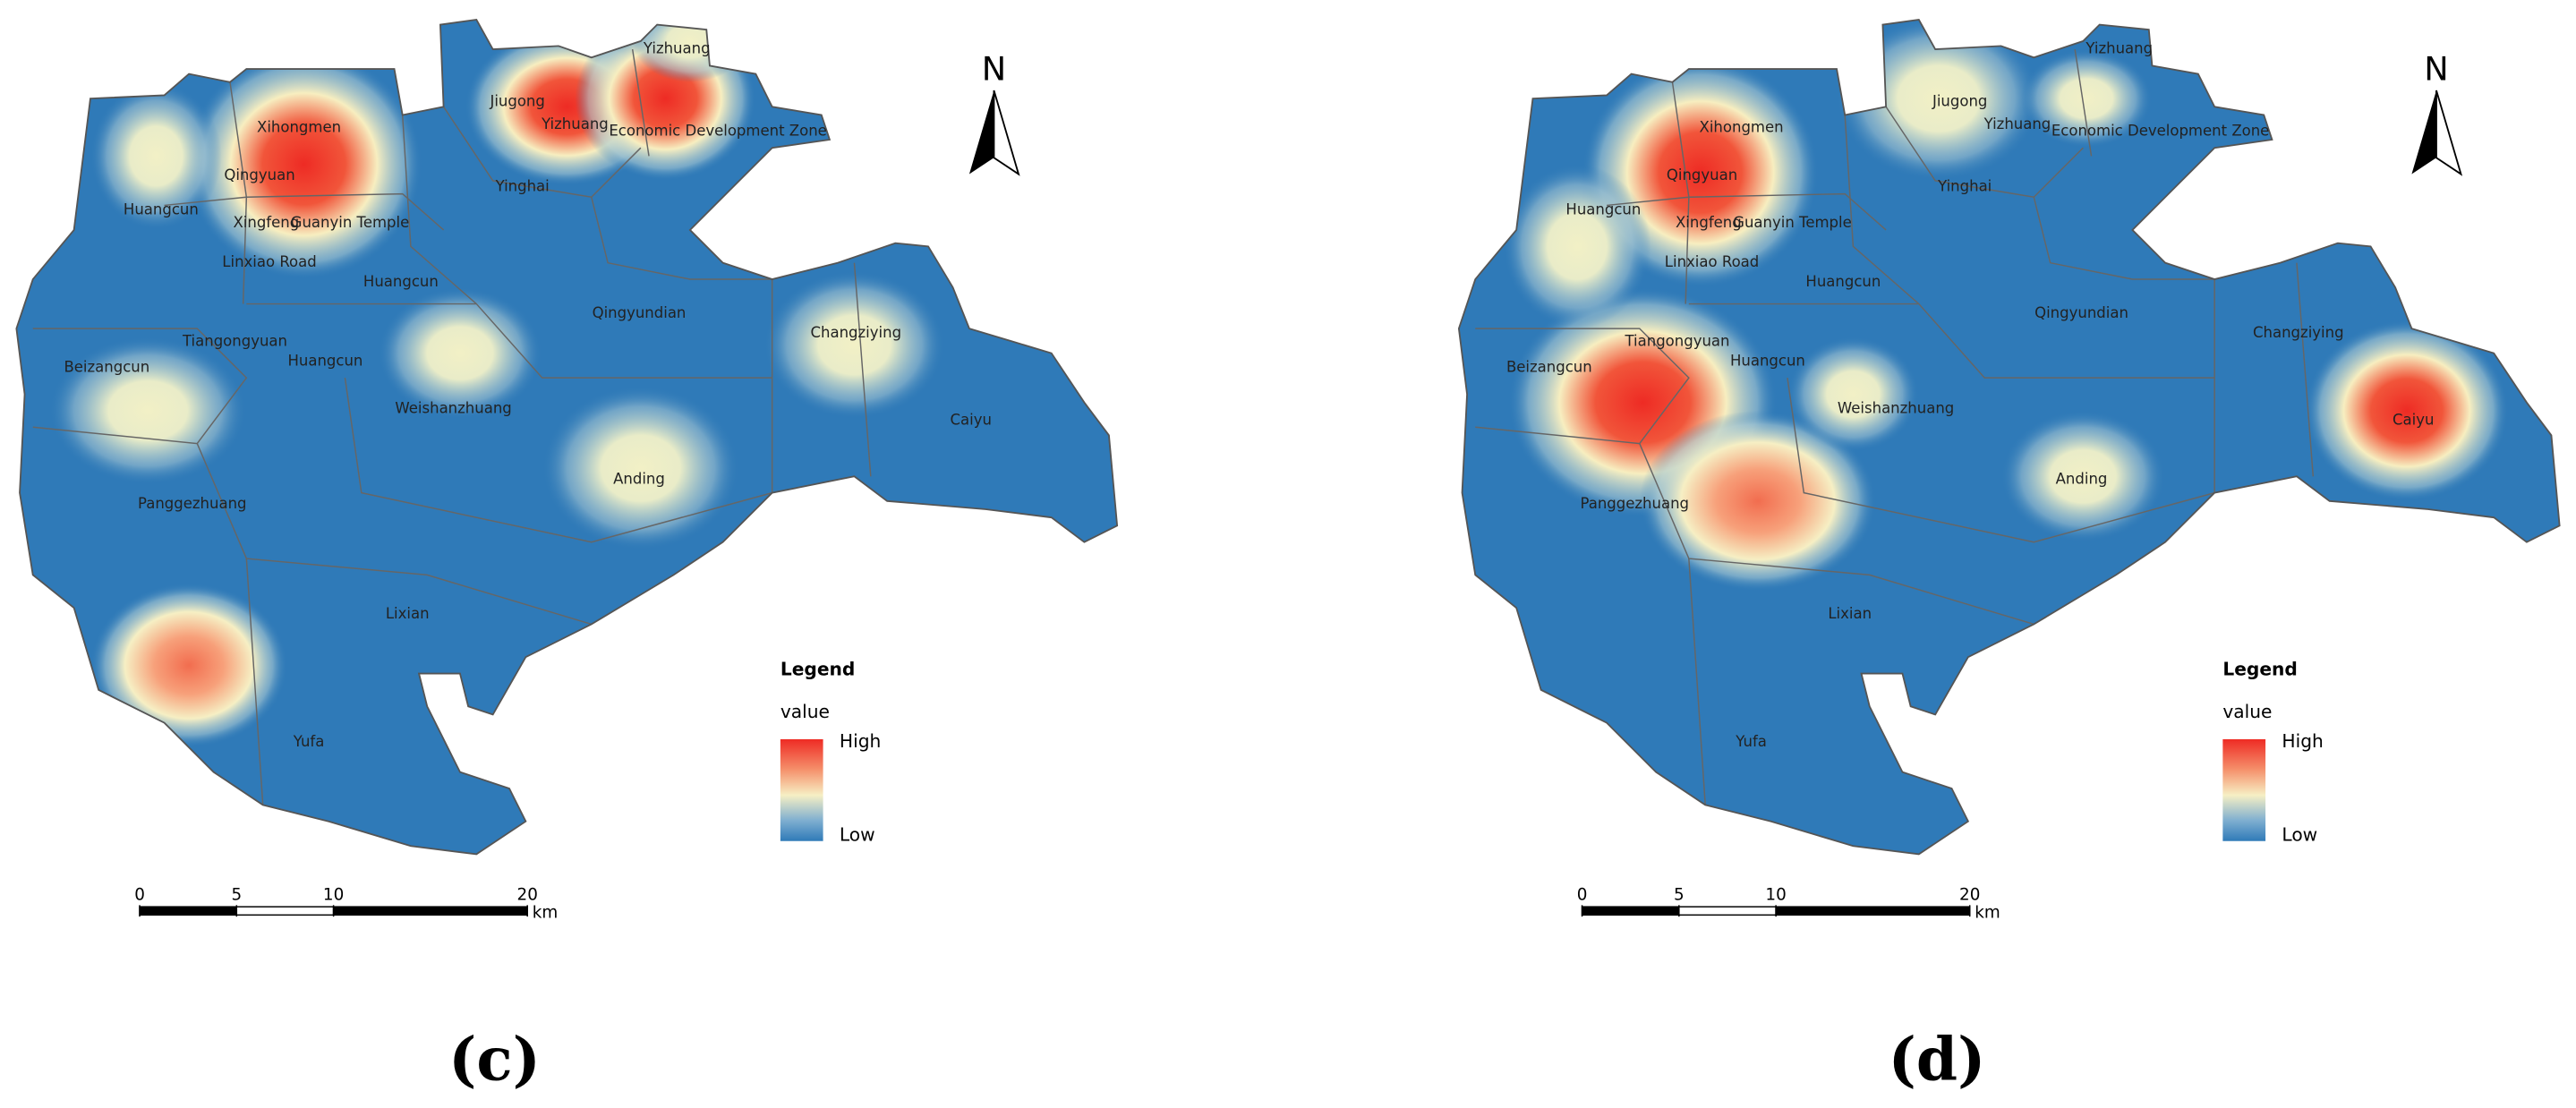 The height and width of the screenshot is (1108, 2576). Describe the element at coordinates (350, 222) in the screenshot. I see `place-label: Guanyin Temple` at that location.